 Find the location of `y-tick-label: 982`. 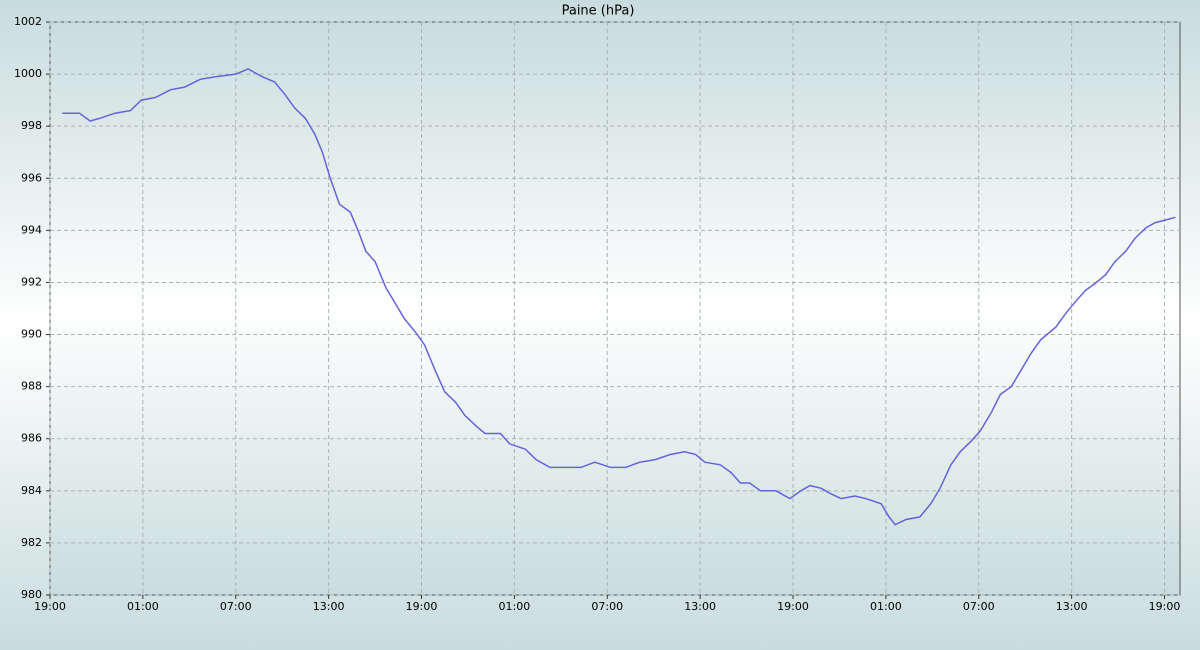

y-tick-label: 982 is located at coordinates (31, 542).